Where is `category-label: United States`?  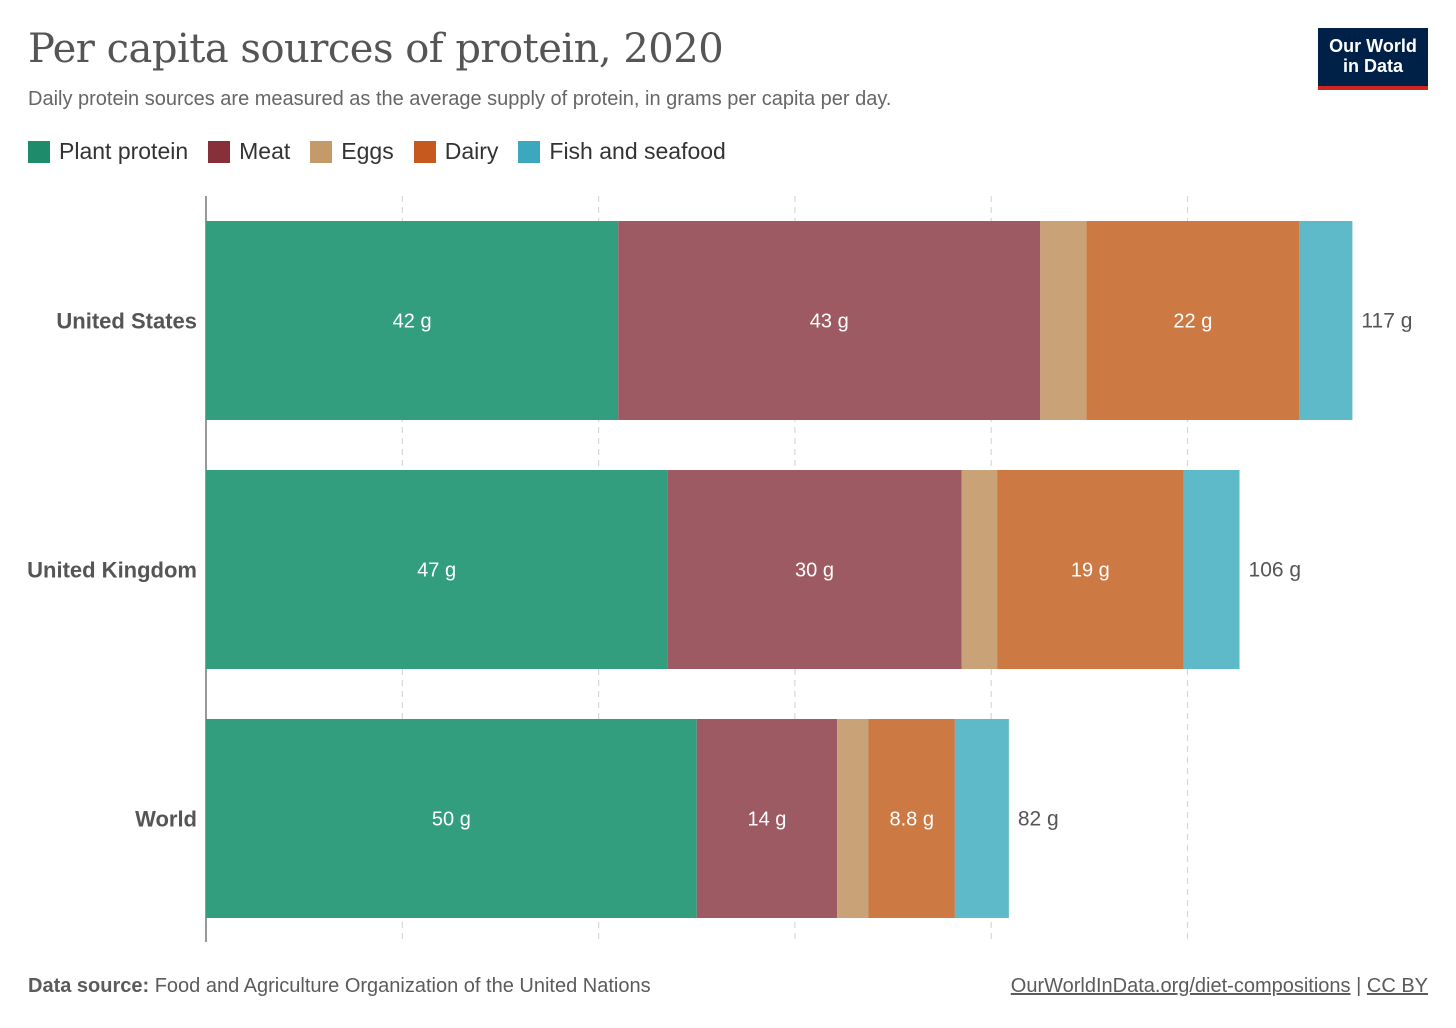 category-label: United States is located at coordinates (126, 321).